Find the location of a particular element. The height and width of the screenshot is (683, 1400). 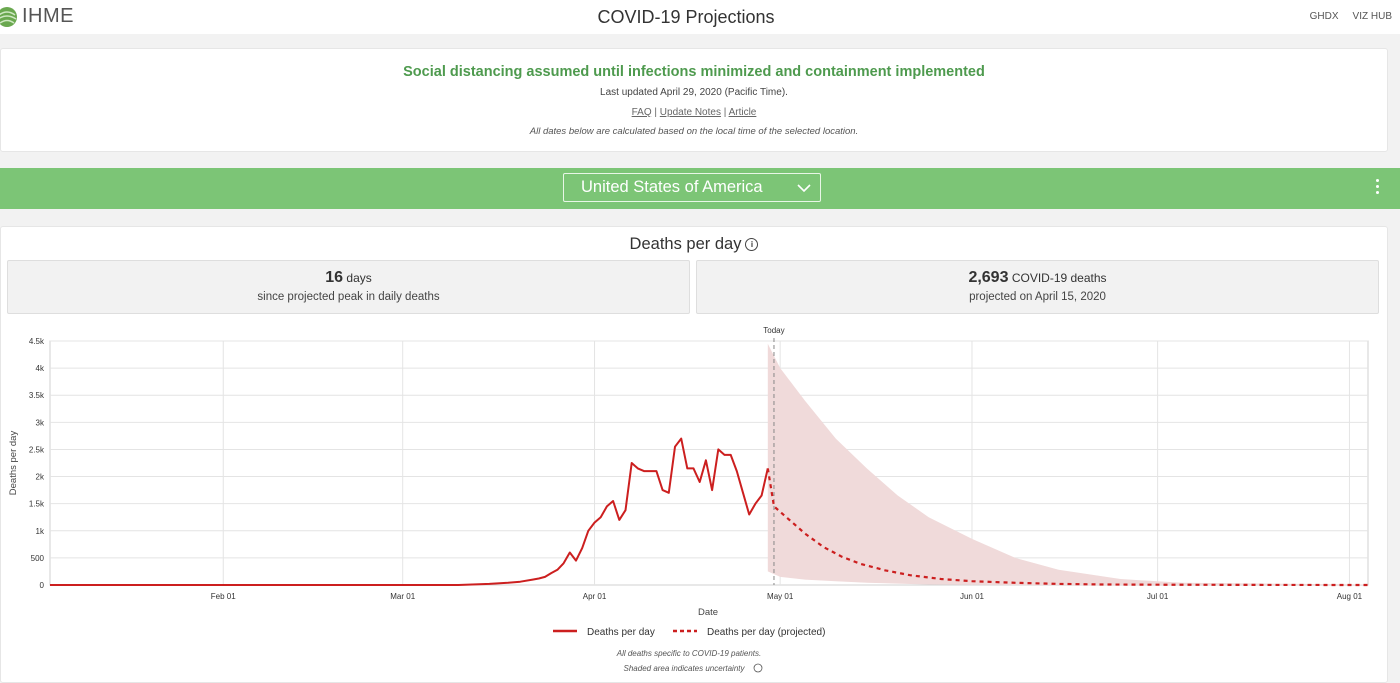

location-bar: United States of America is located at coordinates (700, 188).